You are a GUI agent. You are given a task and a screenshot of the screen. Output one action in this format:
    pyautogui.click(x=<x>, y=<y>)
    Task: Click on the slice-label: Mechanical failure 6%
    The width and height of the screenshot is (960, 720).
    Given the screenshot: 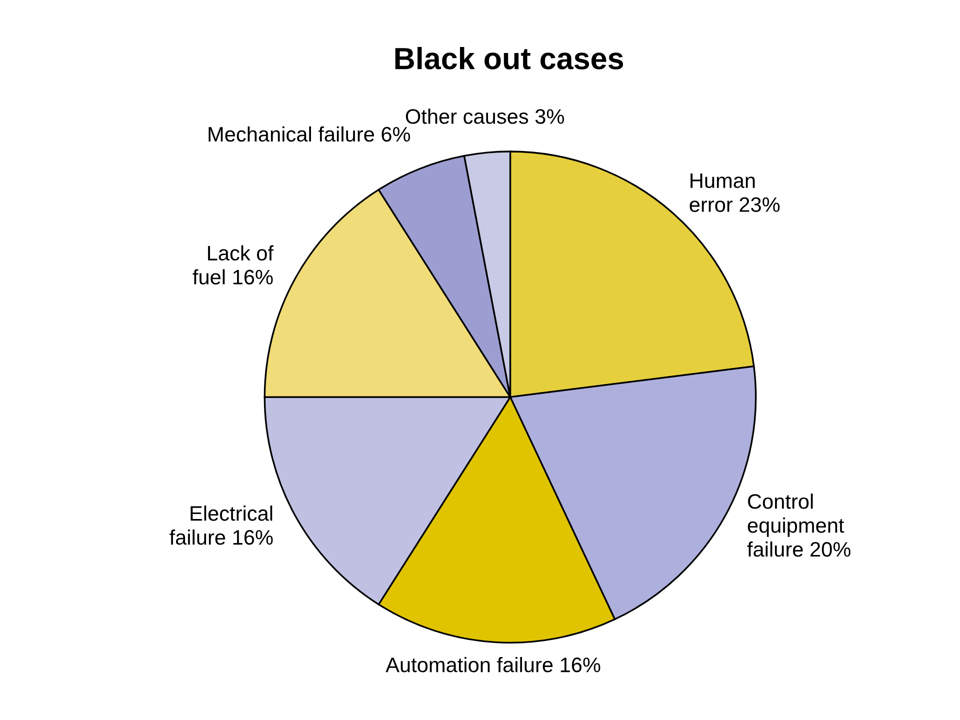 What is the action you would take?
    pyautogui.click(x=309, y=134)
    